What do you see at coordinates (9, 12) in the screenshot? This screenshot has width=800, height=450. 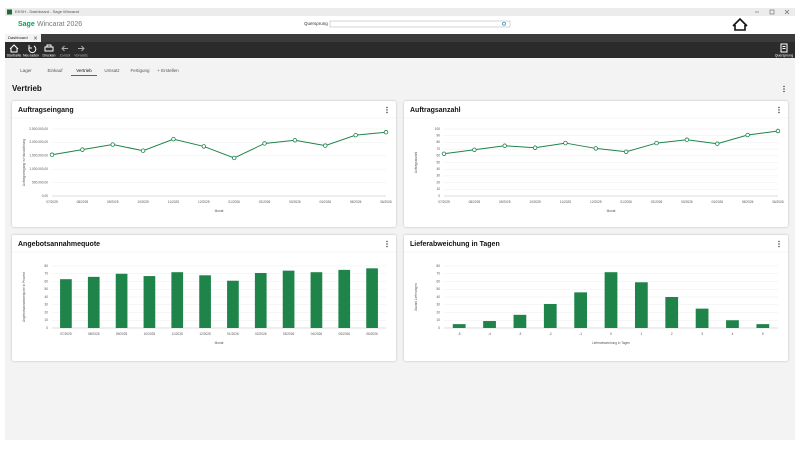 I see `app-icon` at bounding box center [9, 12].